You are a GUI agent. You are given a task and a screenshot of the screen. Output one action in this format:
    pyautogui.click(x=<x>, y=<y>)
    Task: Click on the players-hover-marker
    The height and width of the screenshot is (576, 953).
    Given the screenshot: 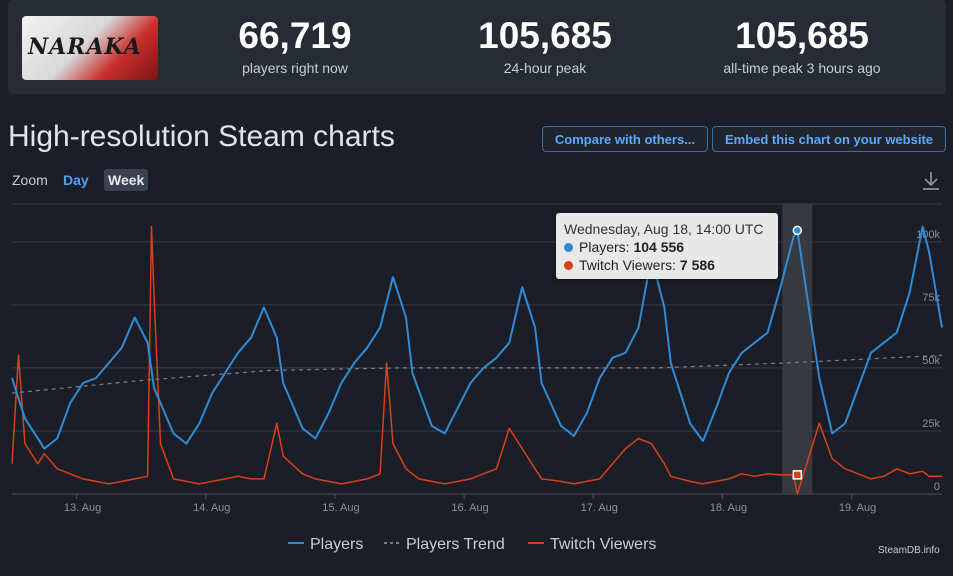 What is the action you would take?
    pyautogui.click(x=797, y=230)
    